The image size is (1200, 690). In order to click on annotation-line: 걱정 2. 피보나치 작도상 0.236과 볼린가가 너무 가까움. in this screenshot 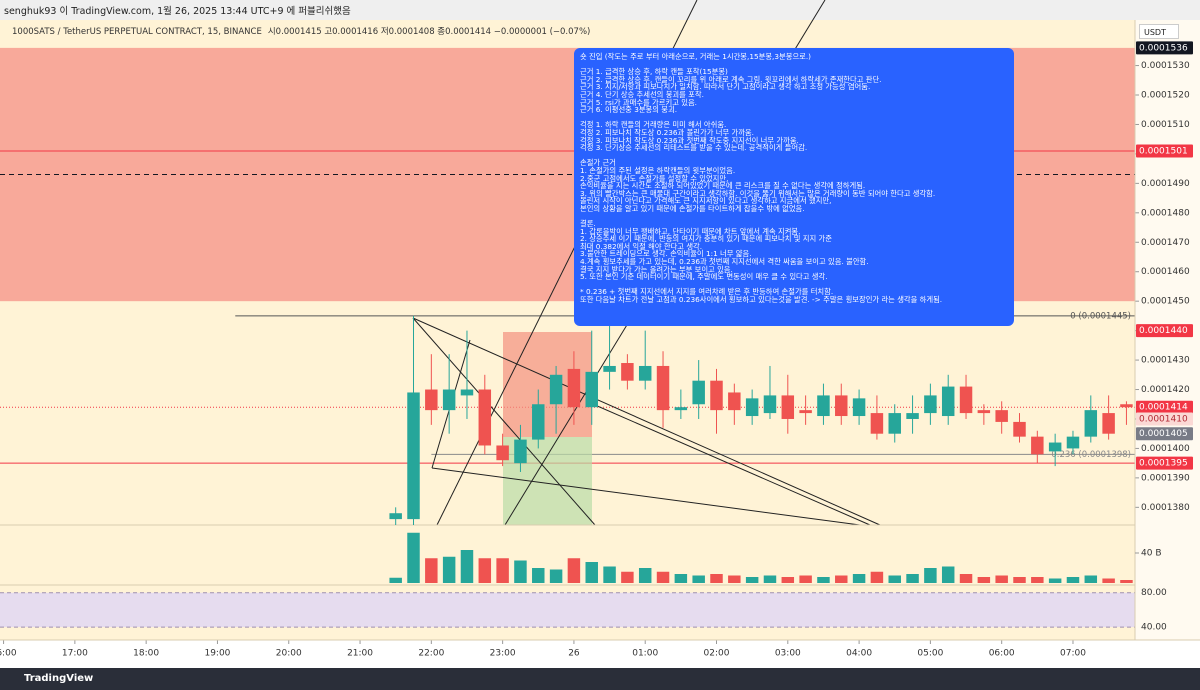, I will do `click(667, 132)`.